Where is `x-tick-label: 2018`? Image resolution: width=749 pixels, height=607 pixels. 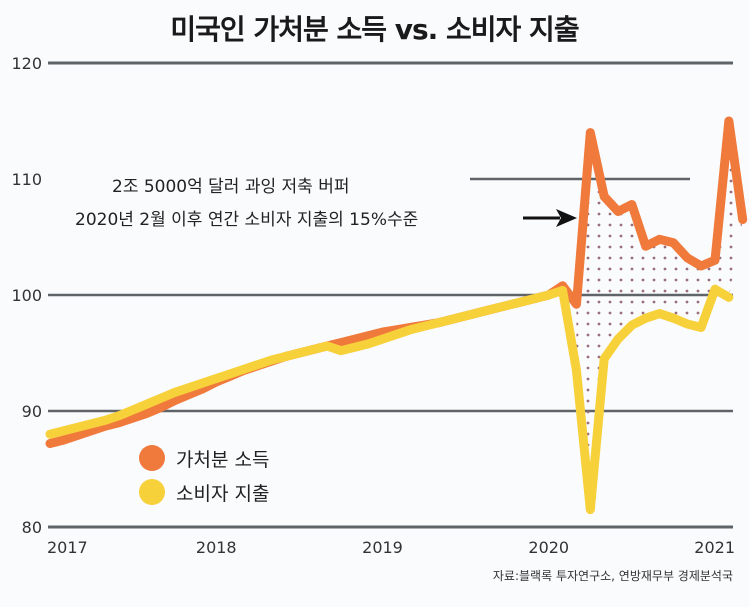 x-tick-label: 2018 is located at coordinates (216, 547).